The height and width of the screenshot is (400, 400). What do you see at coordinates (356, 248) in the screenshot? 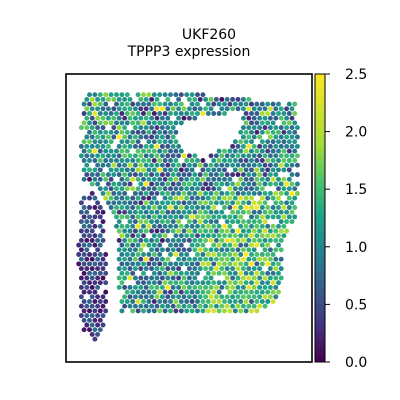
I see `colorbar-tick-label: 1.0` at bounding box center [356, 248].